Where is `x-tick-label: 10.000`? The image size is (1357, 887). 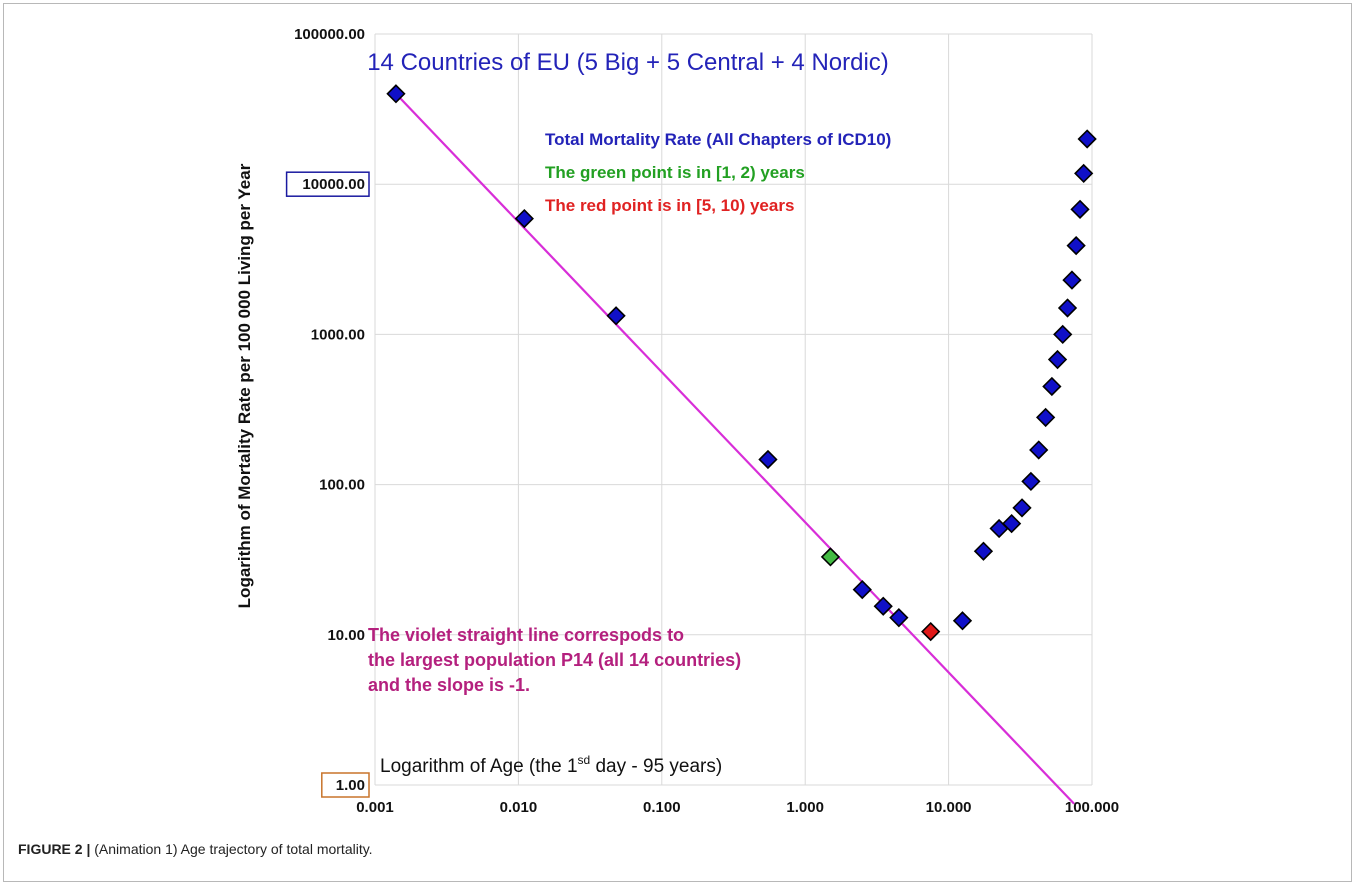
x-tick-label: 10.000 is located at coordinates (949, 807).